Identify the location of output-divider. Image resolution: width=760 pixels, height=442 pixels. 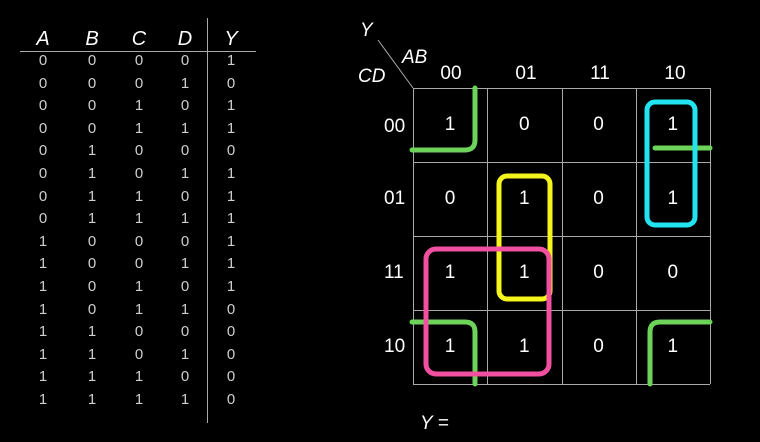
(207, 220).